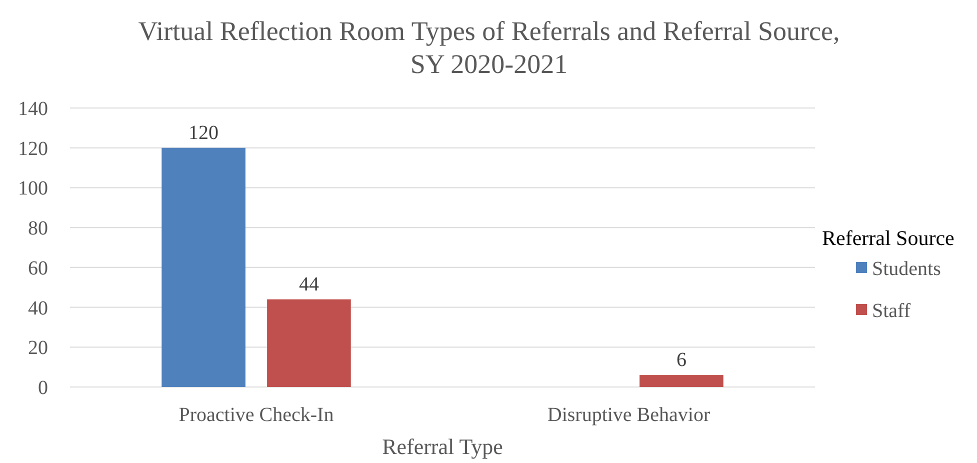 The width and height of the screenshot is (977, 463). I want to click on x-axis-title: Referral Type, so click(442, 446).